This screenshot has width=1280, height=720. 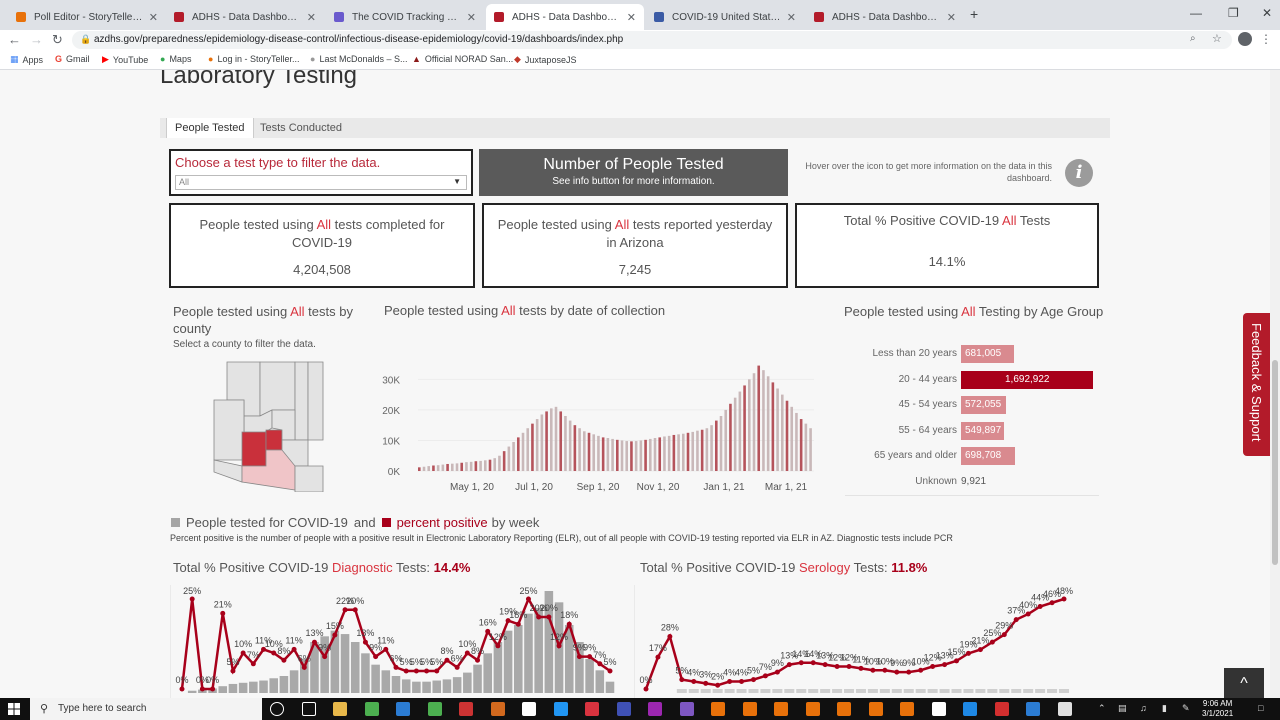 I want to click on county-coconino, so click(x=277, y=389).